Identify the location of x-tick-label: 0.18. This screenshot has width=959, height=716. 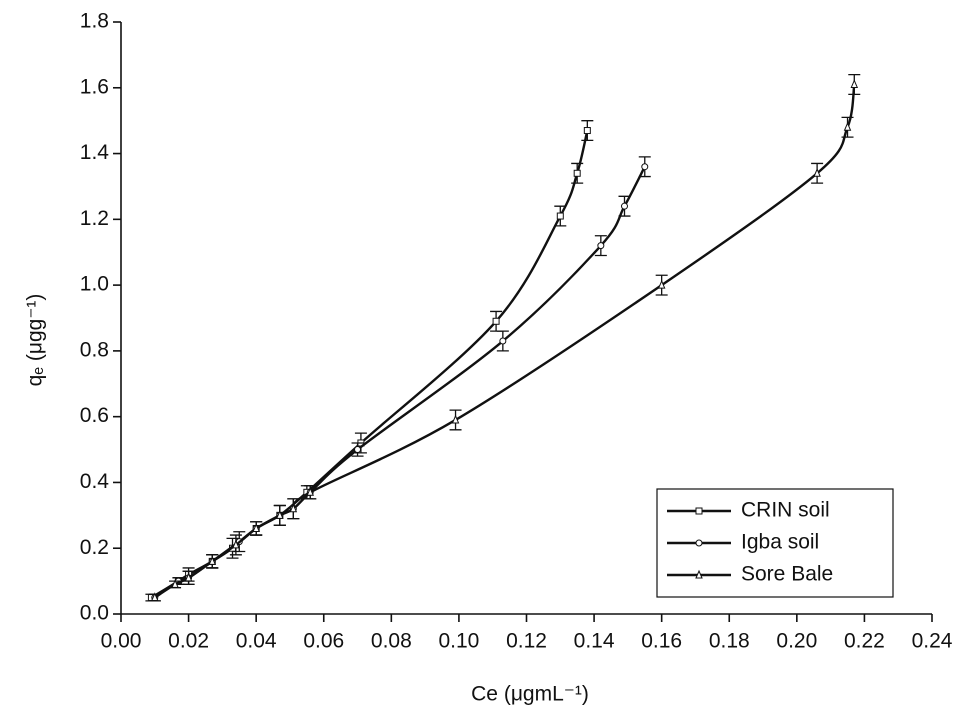
(729, 641).